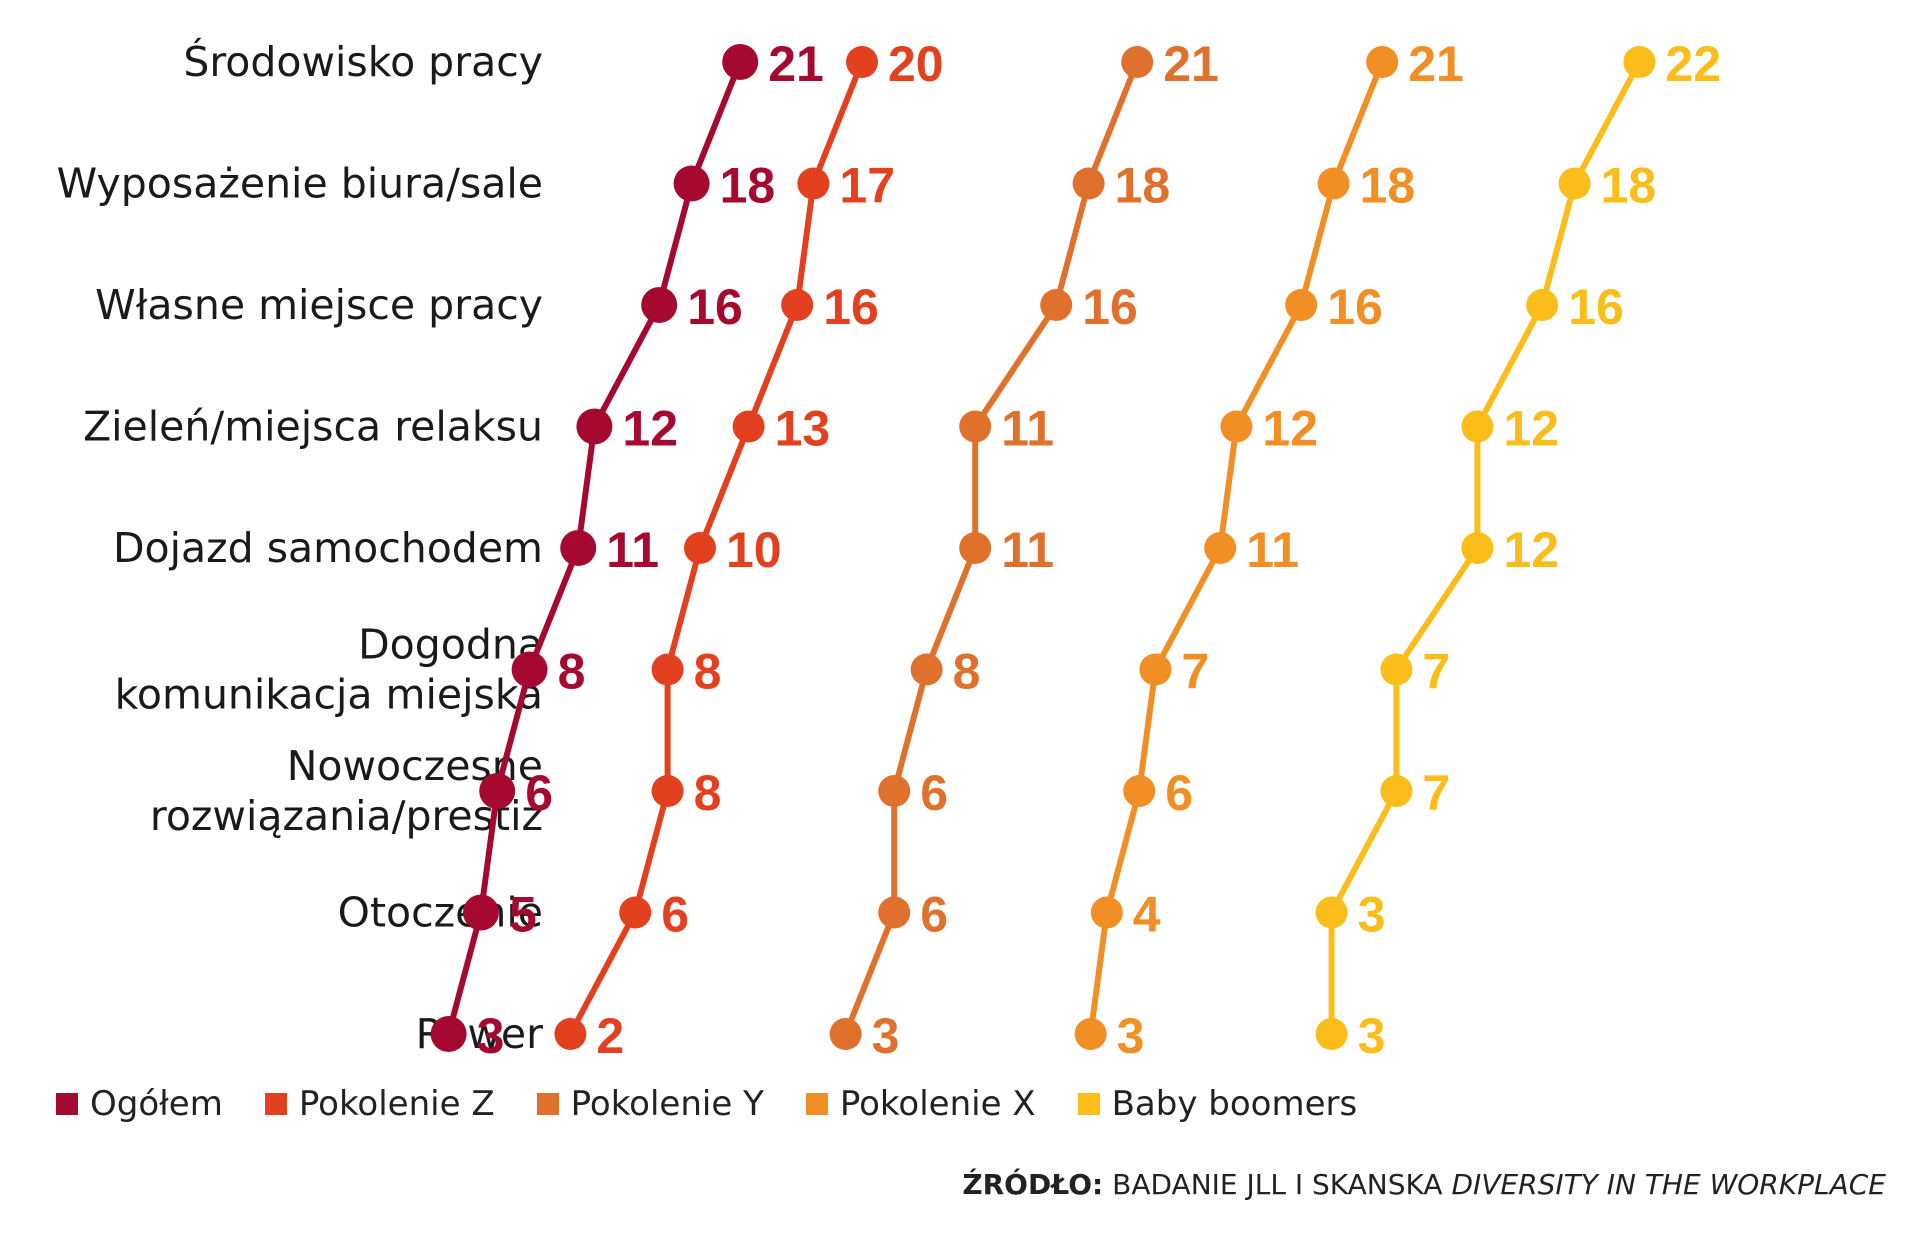 Image resolution: width=1920 pixels, height=1236 pixels. I want to click on category-label: Własne miejsce pracy, so click(319, 305).